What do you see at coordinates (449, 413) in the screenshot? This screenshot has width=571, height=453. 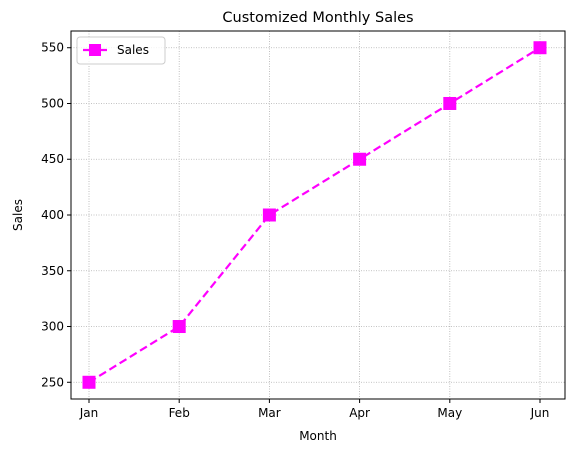 I see `x-tick-label: May` at bounding box center [449, 413].